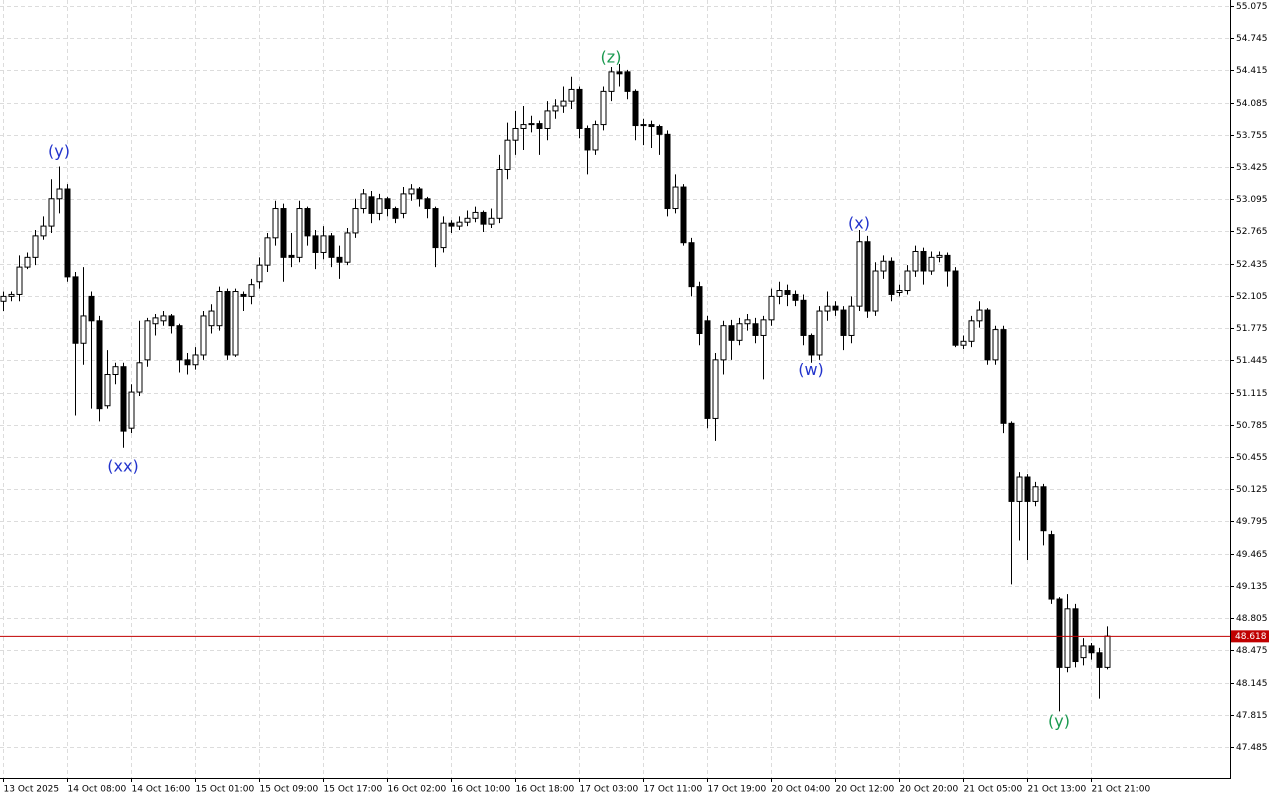 Image resolution: width=1280 pixels, height=800 pixels. What do you see at coordinates (859, 223) in the screenshot?
I see `wave-label: (x)` at bounding box center [859, 223].